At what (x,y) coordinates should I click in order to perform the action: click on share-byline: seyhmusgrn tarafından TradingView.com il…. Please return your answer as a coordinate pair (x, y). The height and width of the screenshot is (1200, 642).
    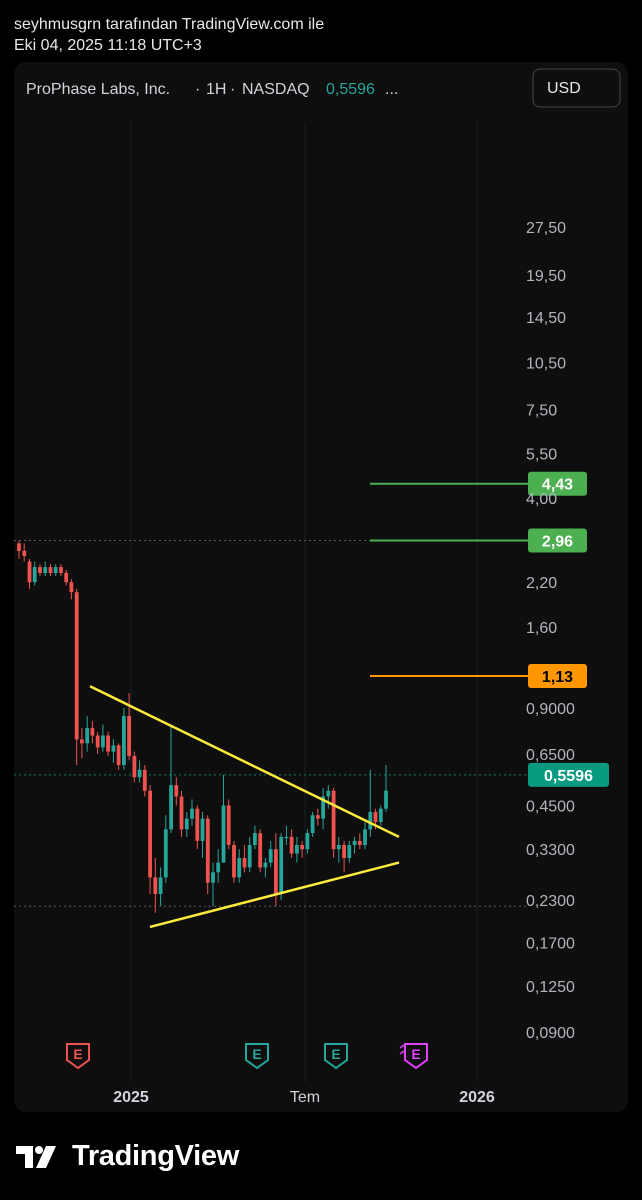
    Looking at the image, I should click on (169, 35).